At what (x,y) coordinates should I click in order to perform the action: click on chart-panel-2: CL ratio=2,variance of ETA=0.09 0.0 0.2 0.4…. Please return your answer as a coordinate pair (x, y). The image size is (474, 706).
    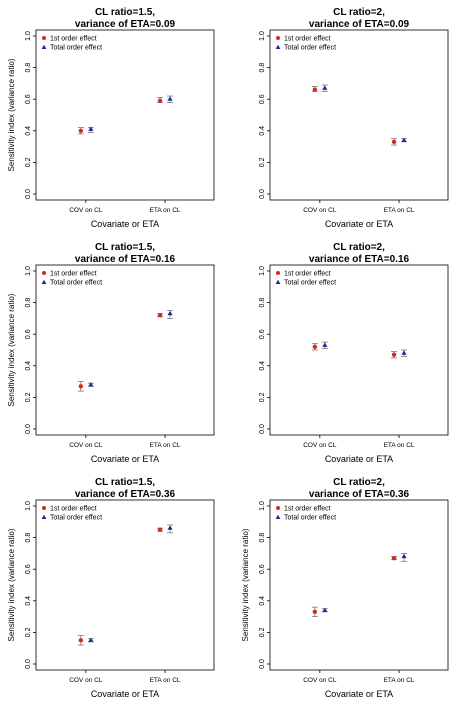
    Looking at the image, I should click on (354, 118).